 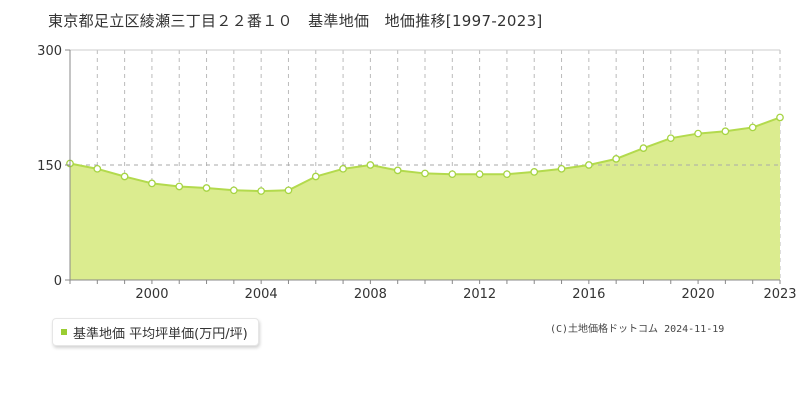 I want to click on x-tick-labels: 2000 2004 2008 2012 2016 2020 2023, so click(x=465, y=294).